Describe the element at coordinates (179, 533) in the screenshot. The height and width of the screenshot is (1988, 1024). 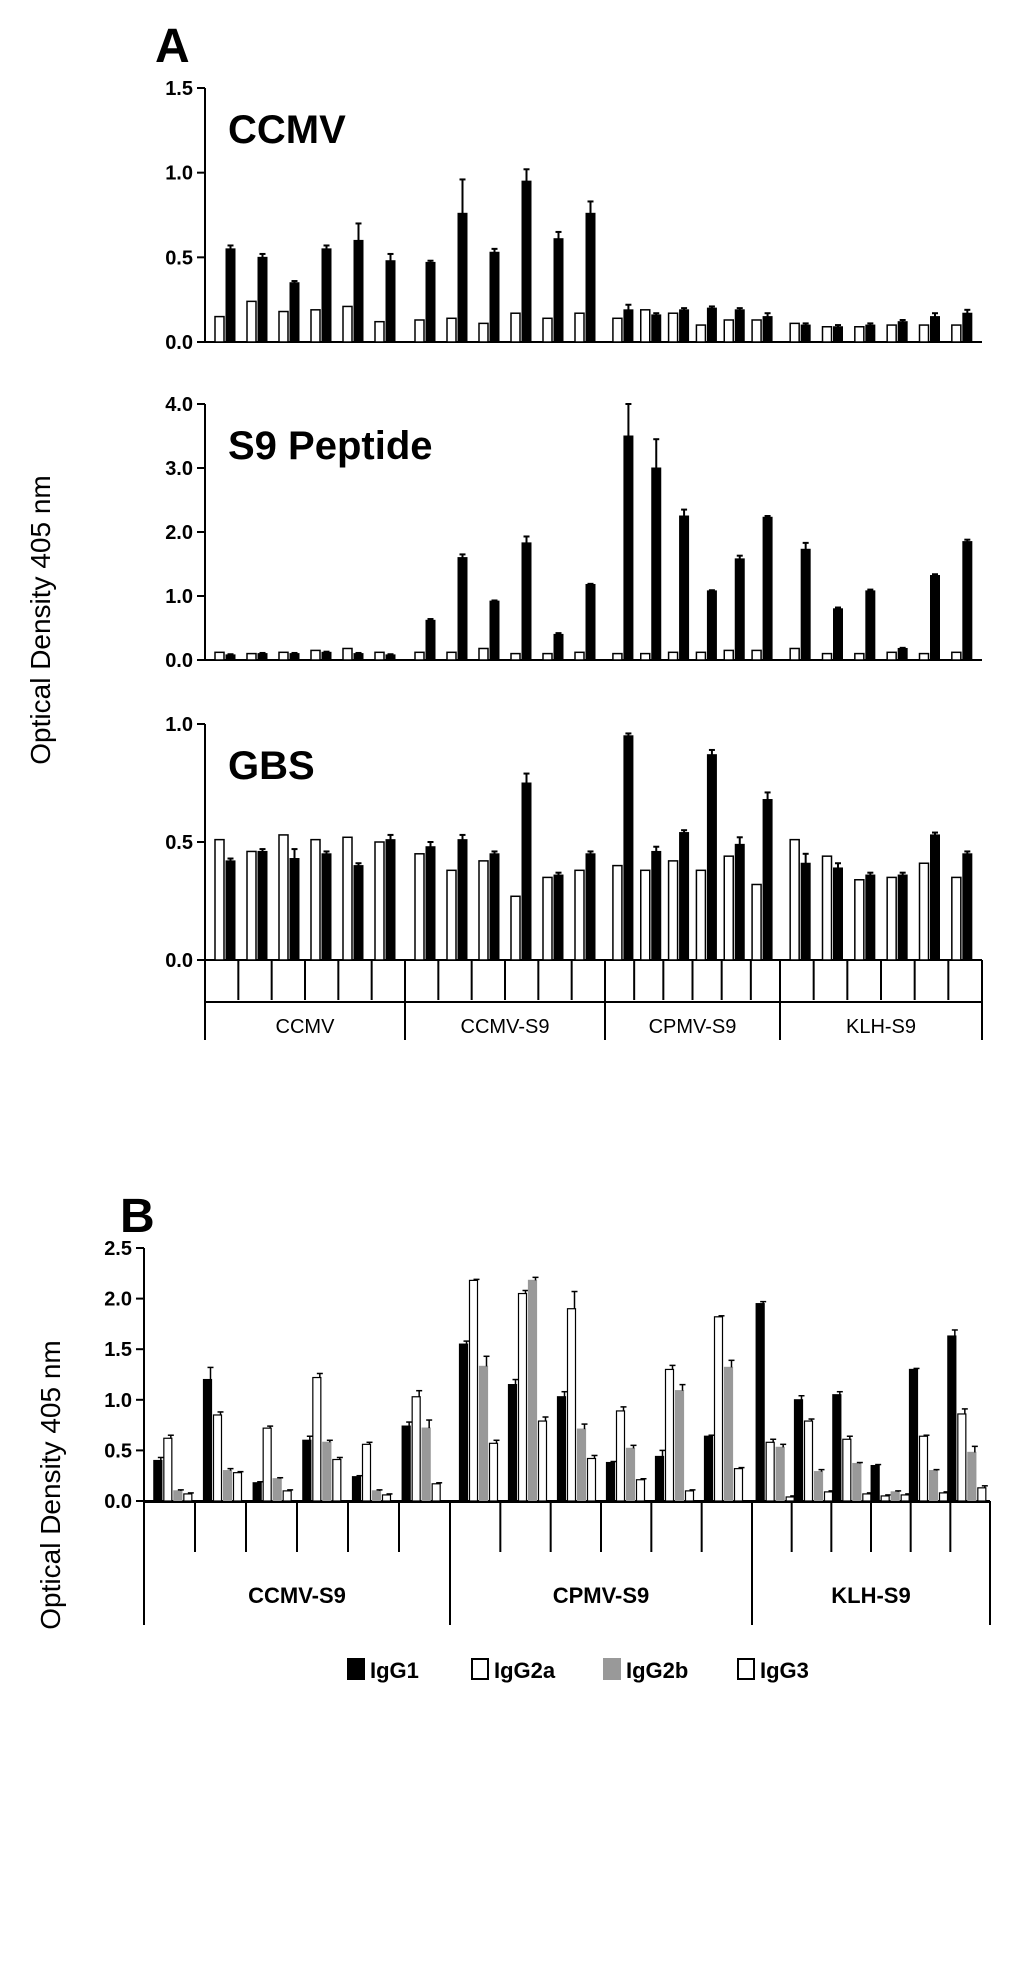
I see `y-tick-label: 2.0` at that location.